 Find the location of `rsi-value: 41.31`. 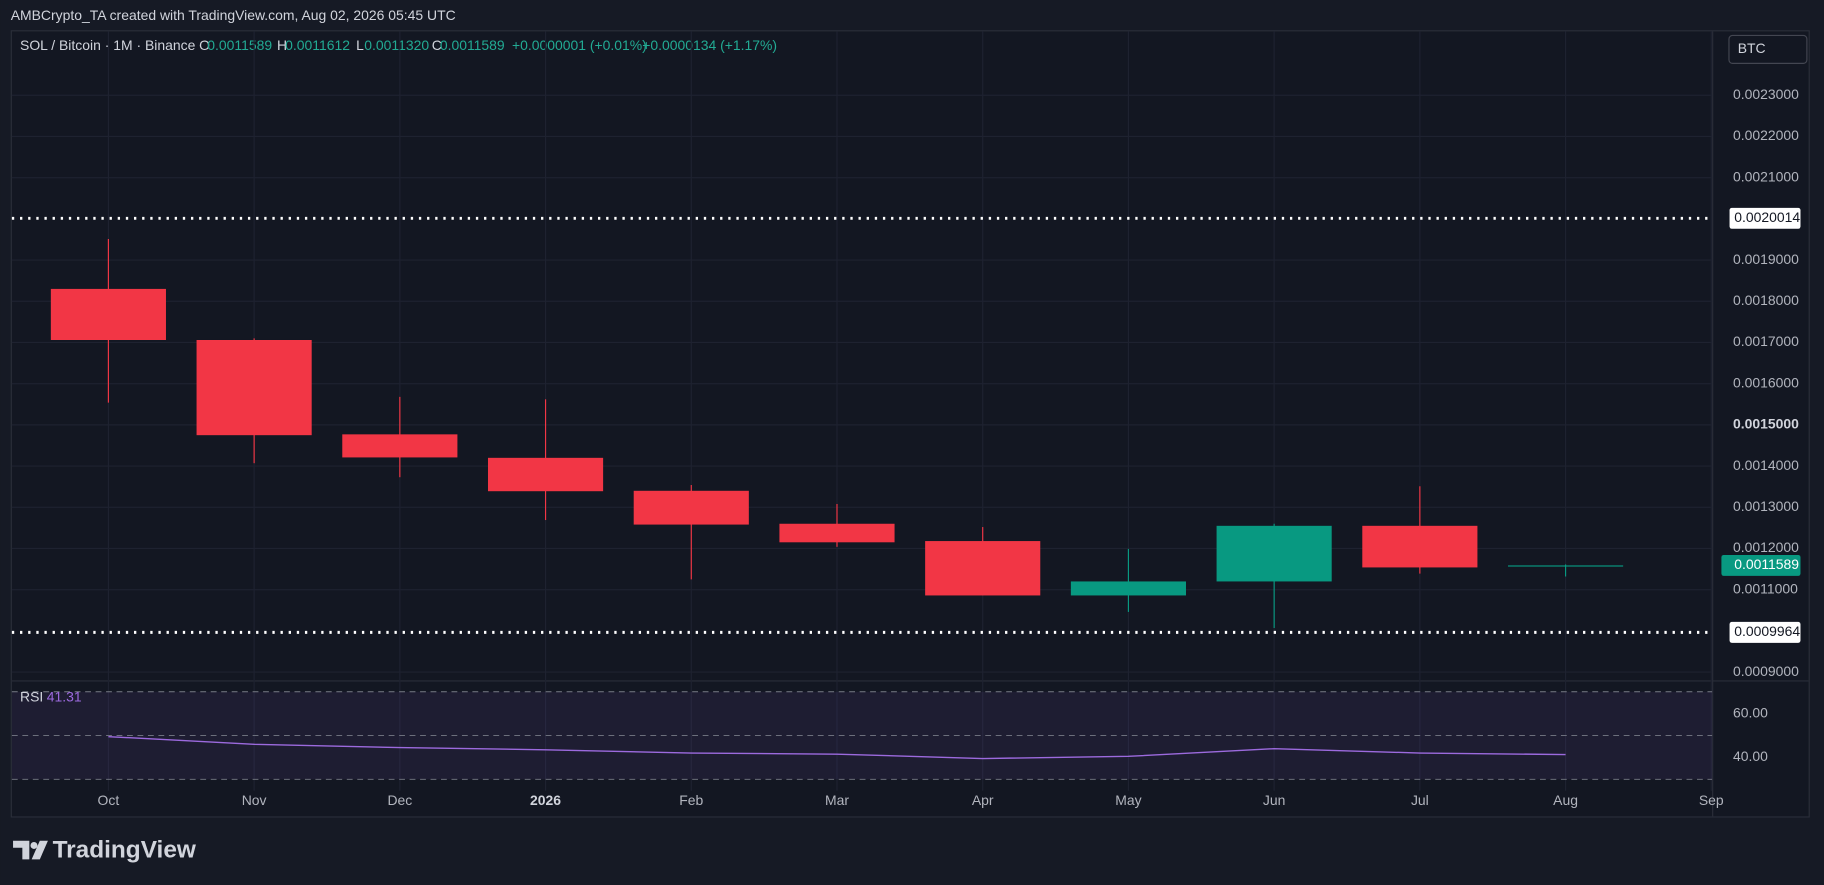

rsi-value: 41.31 is located at coordinates (64, 696).